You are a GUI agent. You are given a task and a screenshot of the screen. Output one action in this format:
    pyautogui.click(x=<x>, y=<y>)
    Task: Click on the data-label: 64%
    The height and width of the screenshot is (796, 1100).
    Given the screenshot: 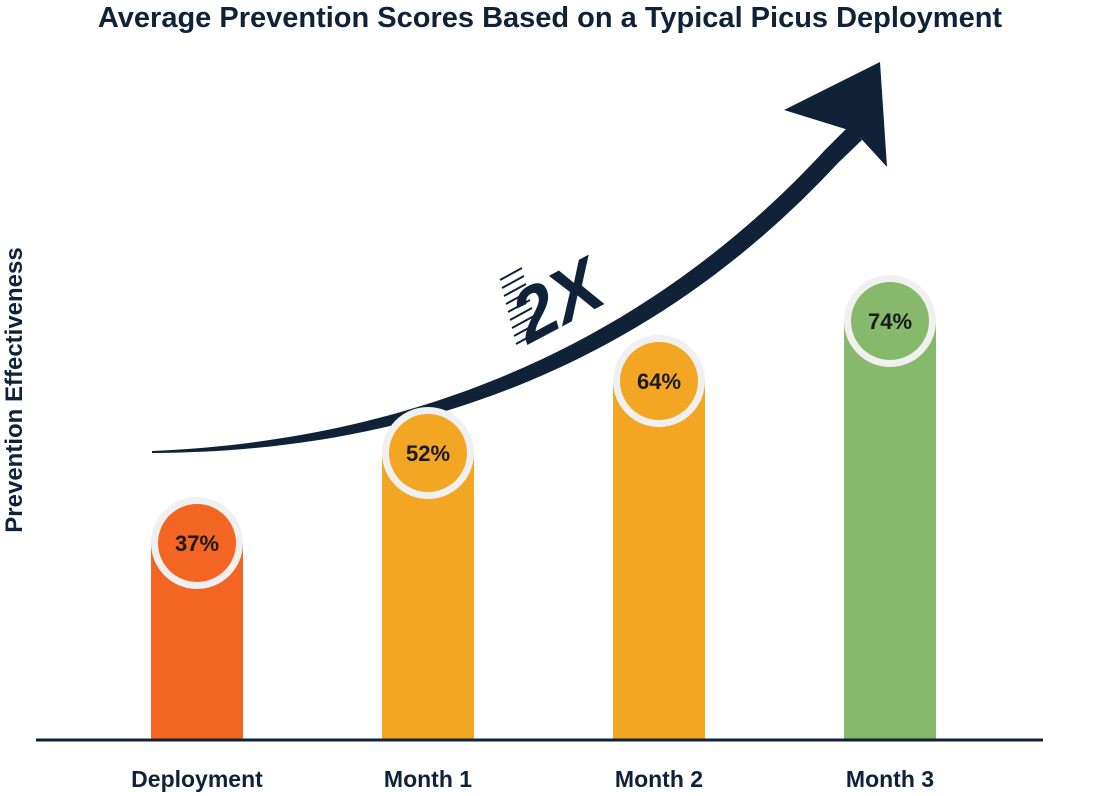 What is the action you would take?
    pyautogui.click(x=659, y=381)
    